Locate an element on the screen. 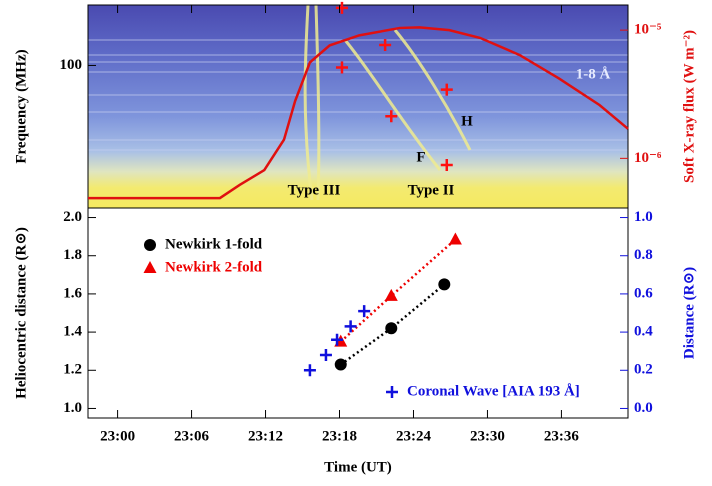 This screenshot has width=712, height=486. y-tick-label: 1.8 is located at coordinates (72, 255).